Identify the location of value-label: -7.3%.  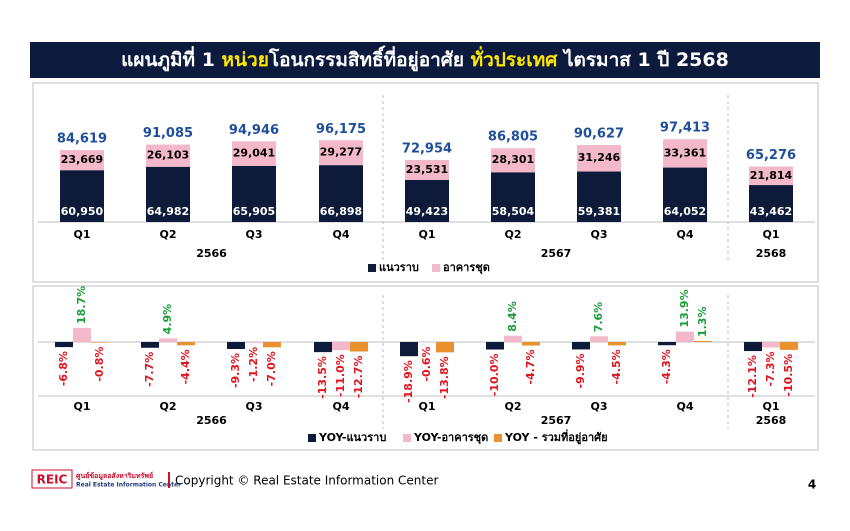
(770, 368).